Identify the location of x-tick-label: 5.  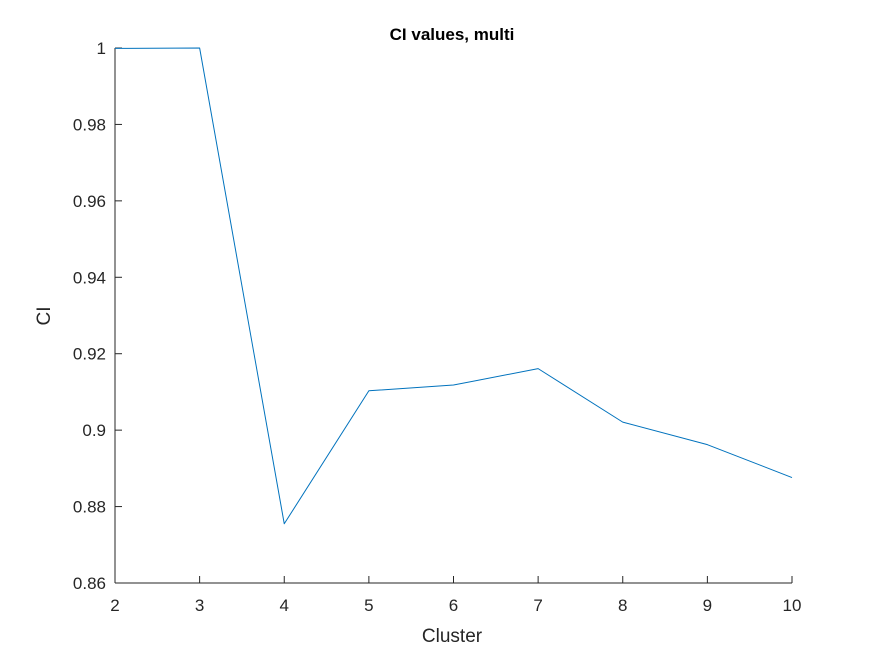
(368, 605).